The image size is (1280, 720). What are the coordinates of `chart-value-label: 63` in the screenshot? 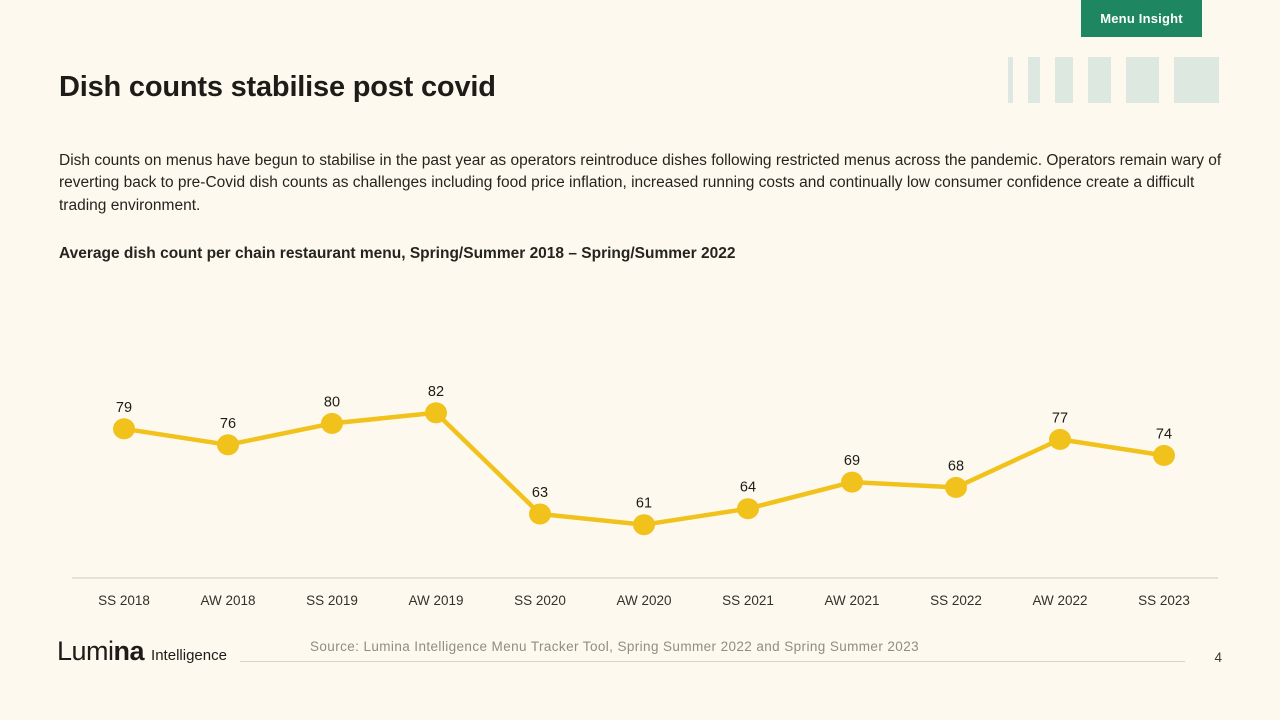 It's located at (540, 493).